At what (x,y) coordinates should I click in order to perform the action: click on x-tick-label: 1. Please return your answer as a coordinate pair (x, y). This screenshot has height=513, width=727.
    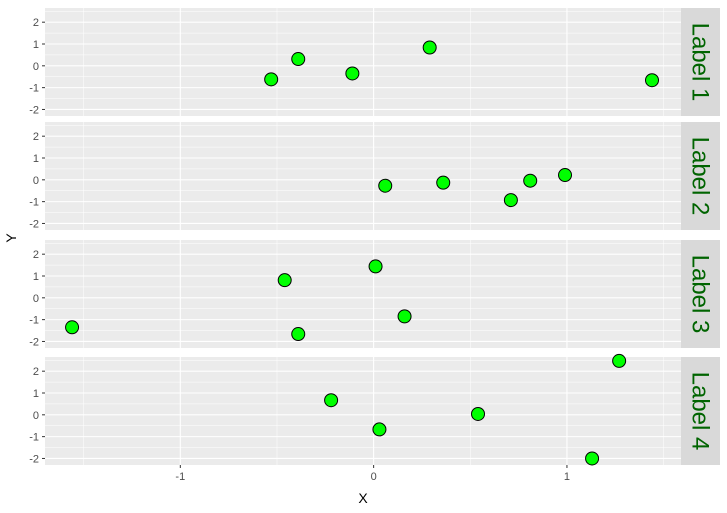
    Looking at the image, I should click on (567, 477).